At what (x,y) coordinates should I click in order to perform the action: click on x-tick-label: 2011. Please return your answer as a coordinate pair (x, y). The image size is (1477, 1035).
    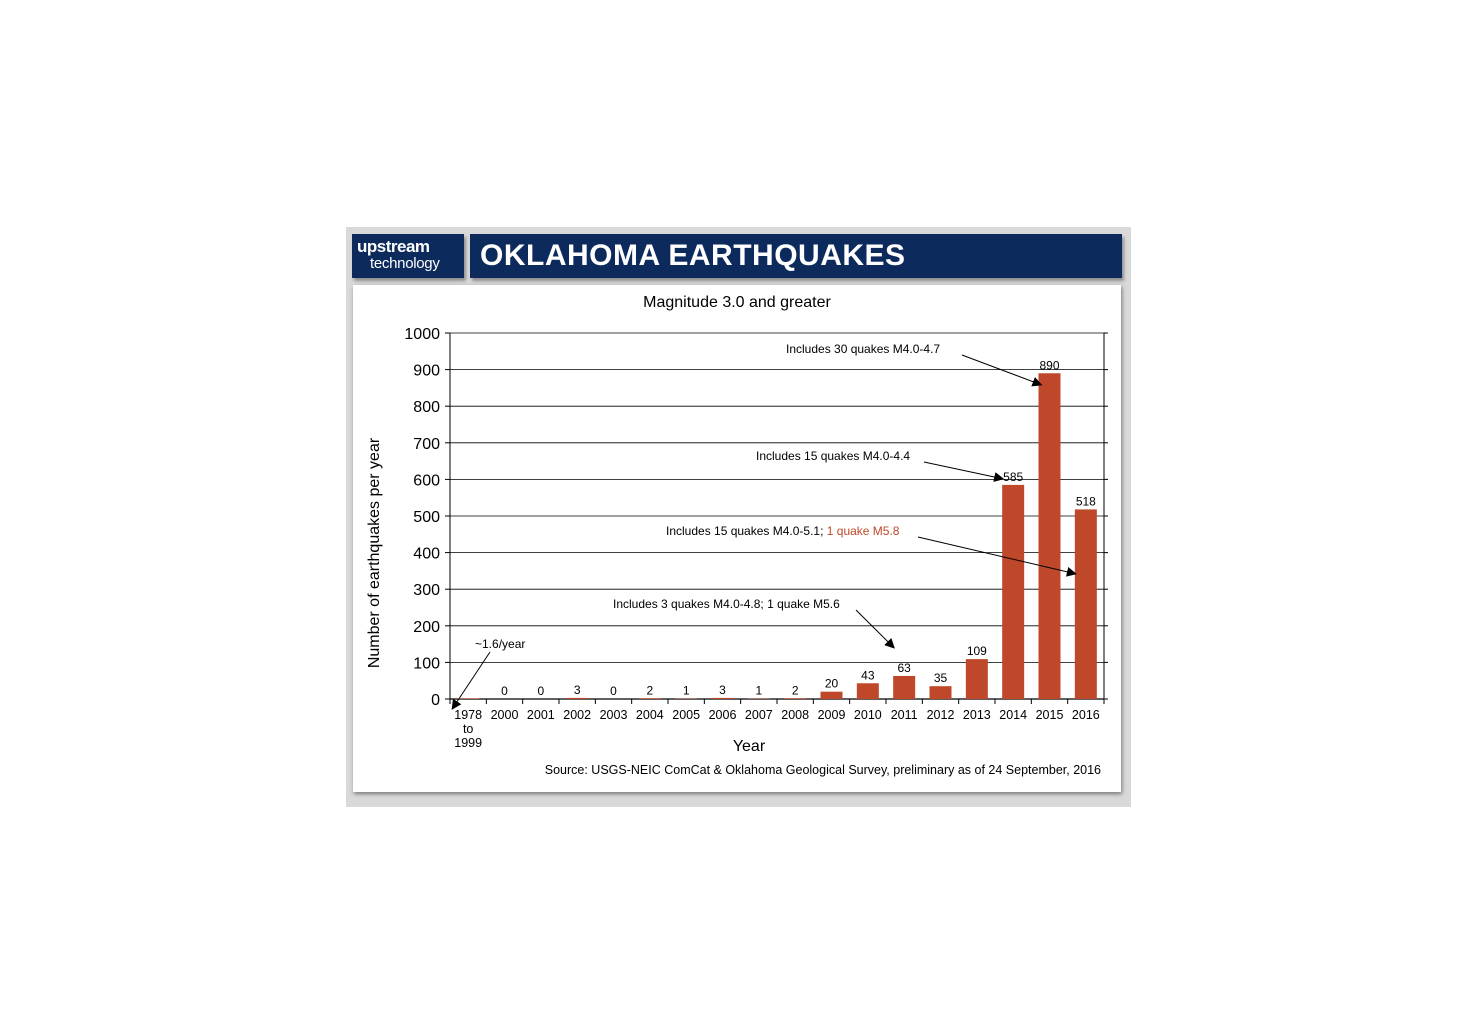
    Looking at the image, I should click on (904, 715).